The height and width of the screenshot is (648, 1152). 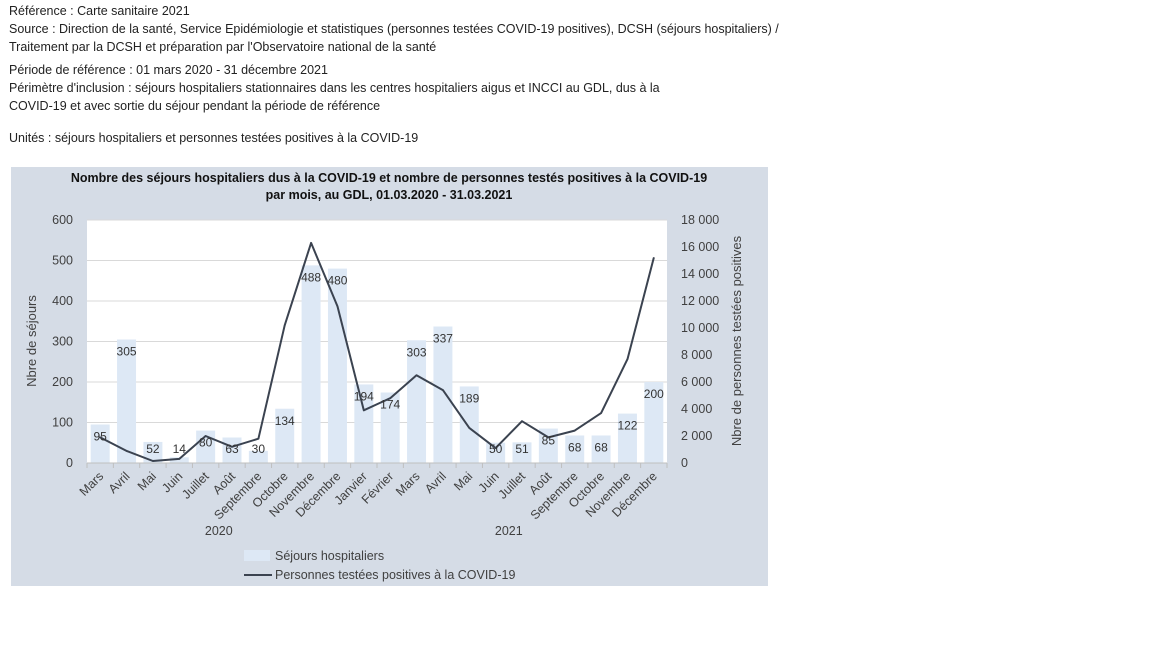 What do you see at coordinates (700, 328) in the screenshot?
I see `y2-tick-label: 10 000` at bounding box center [700, 328].